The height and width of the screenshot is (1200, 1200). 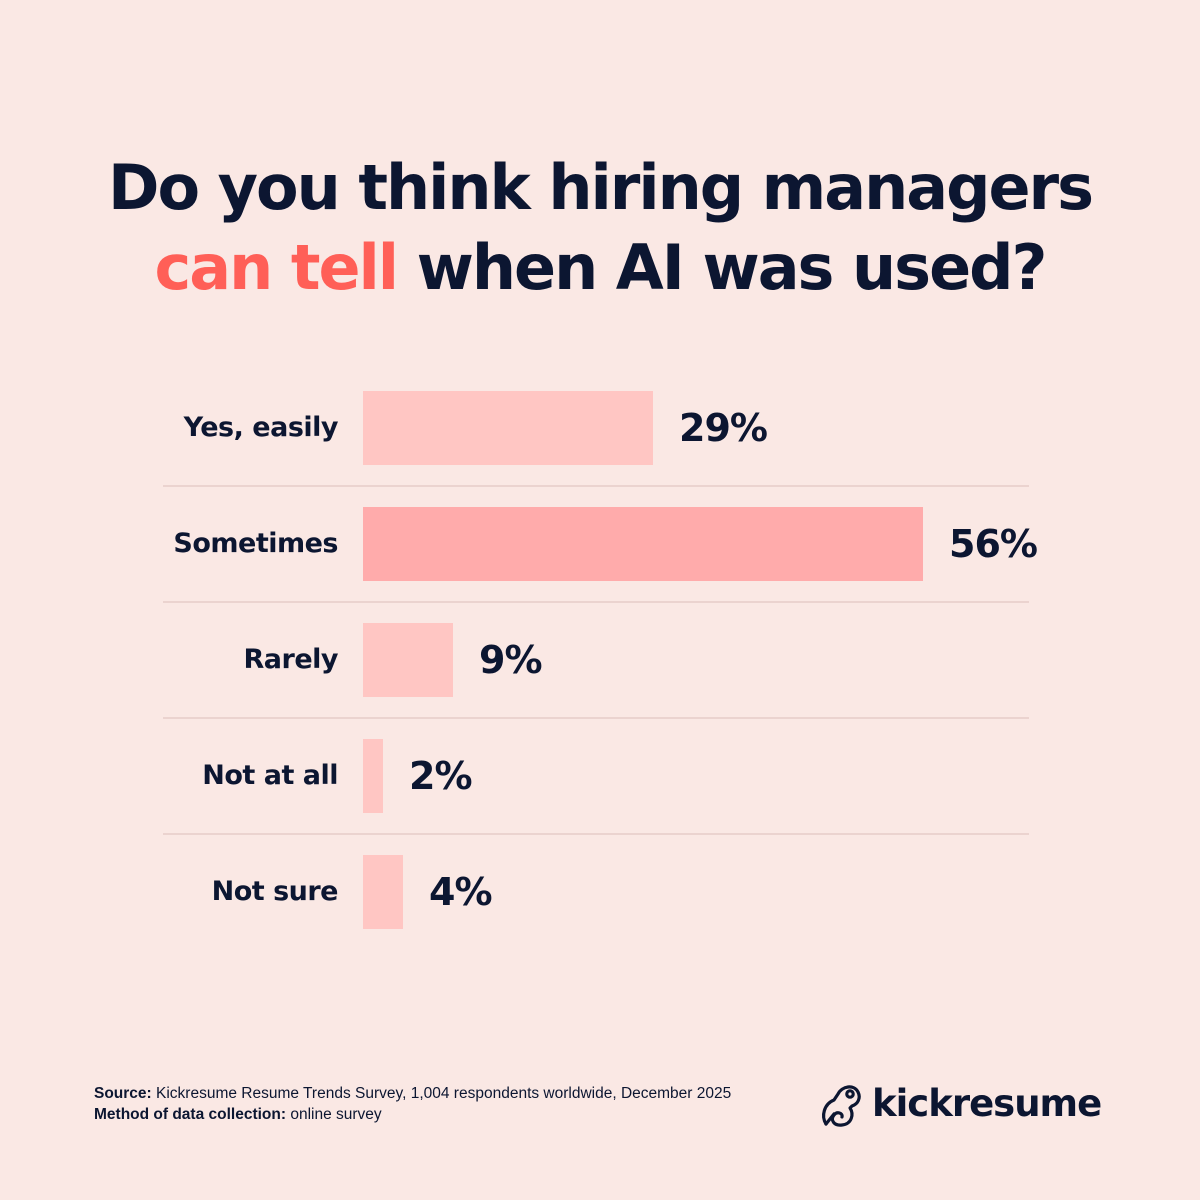 I want to click on bar-value-label: 9%, so click(x=511, y=660).